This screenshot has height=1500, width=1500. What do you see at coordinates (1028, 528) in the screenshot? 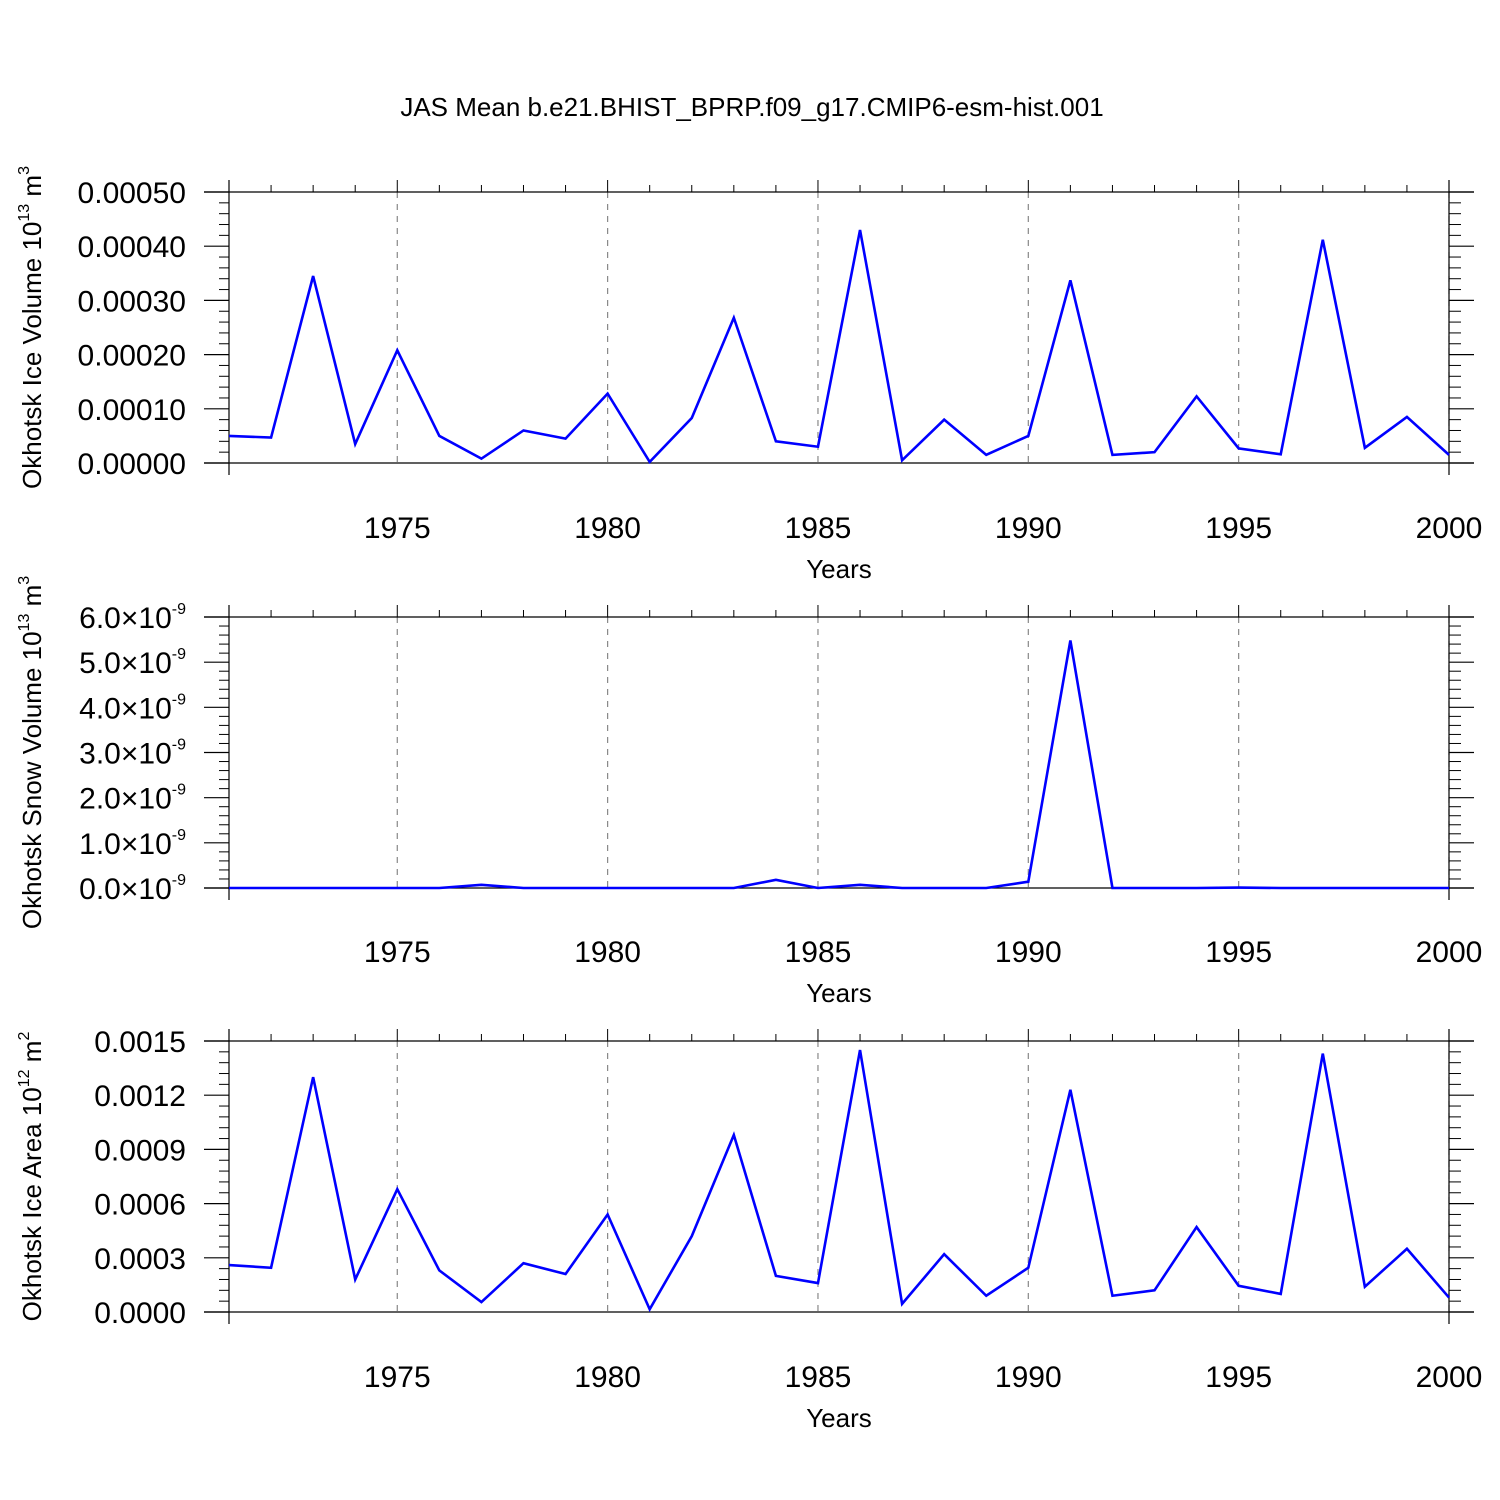
I see `ice-volume-xtick-label-1990: 1990` at bounding box center [1028, 528].